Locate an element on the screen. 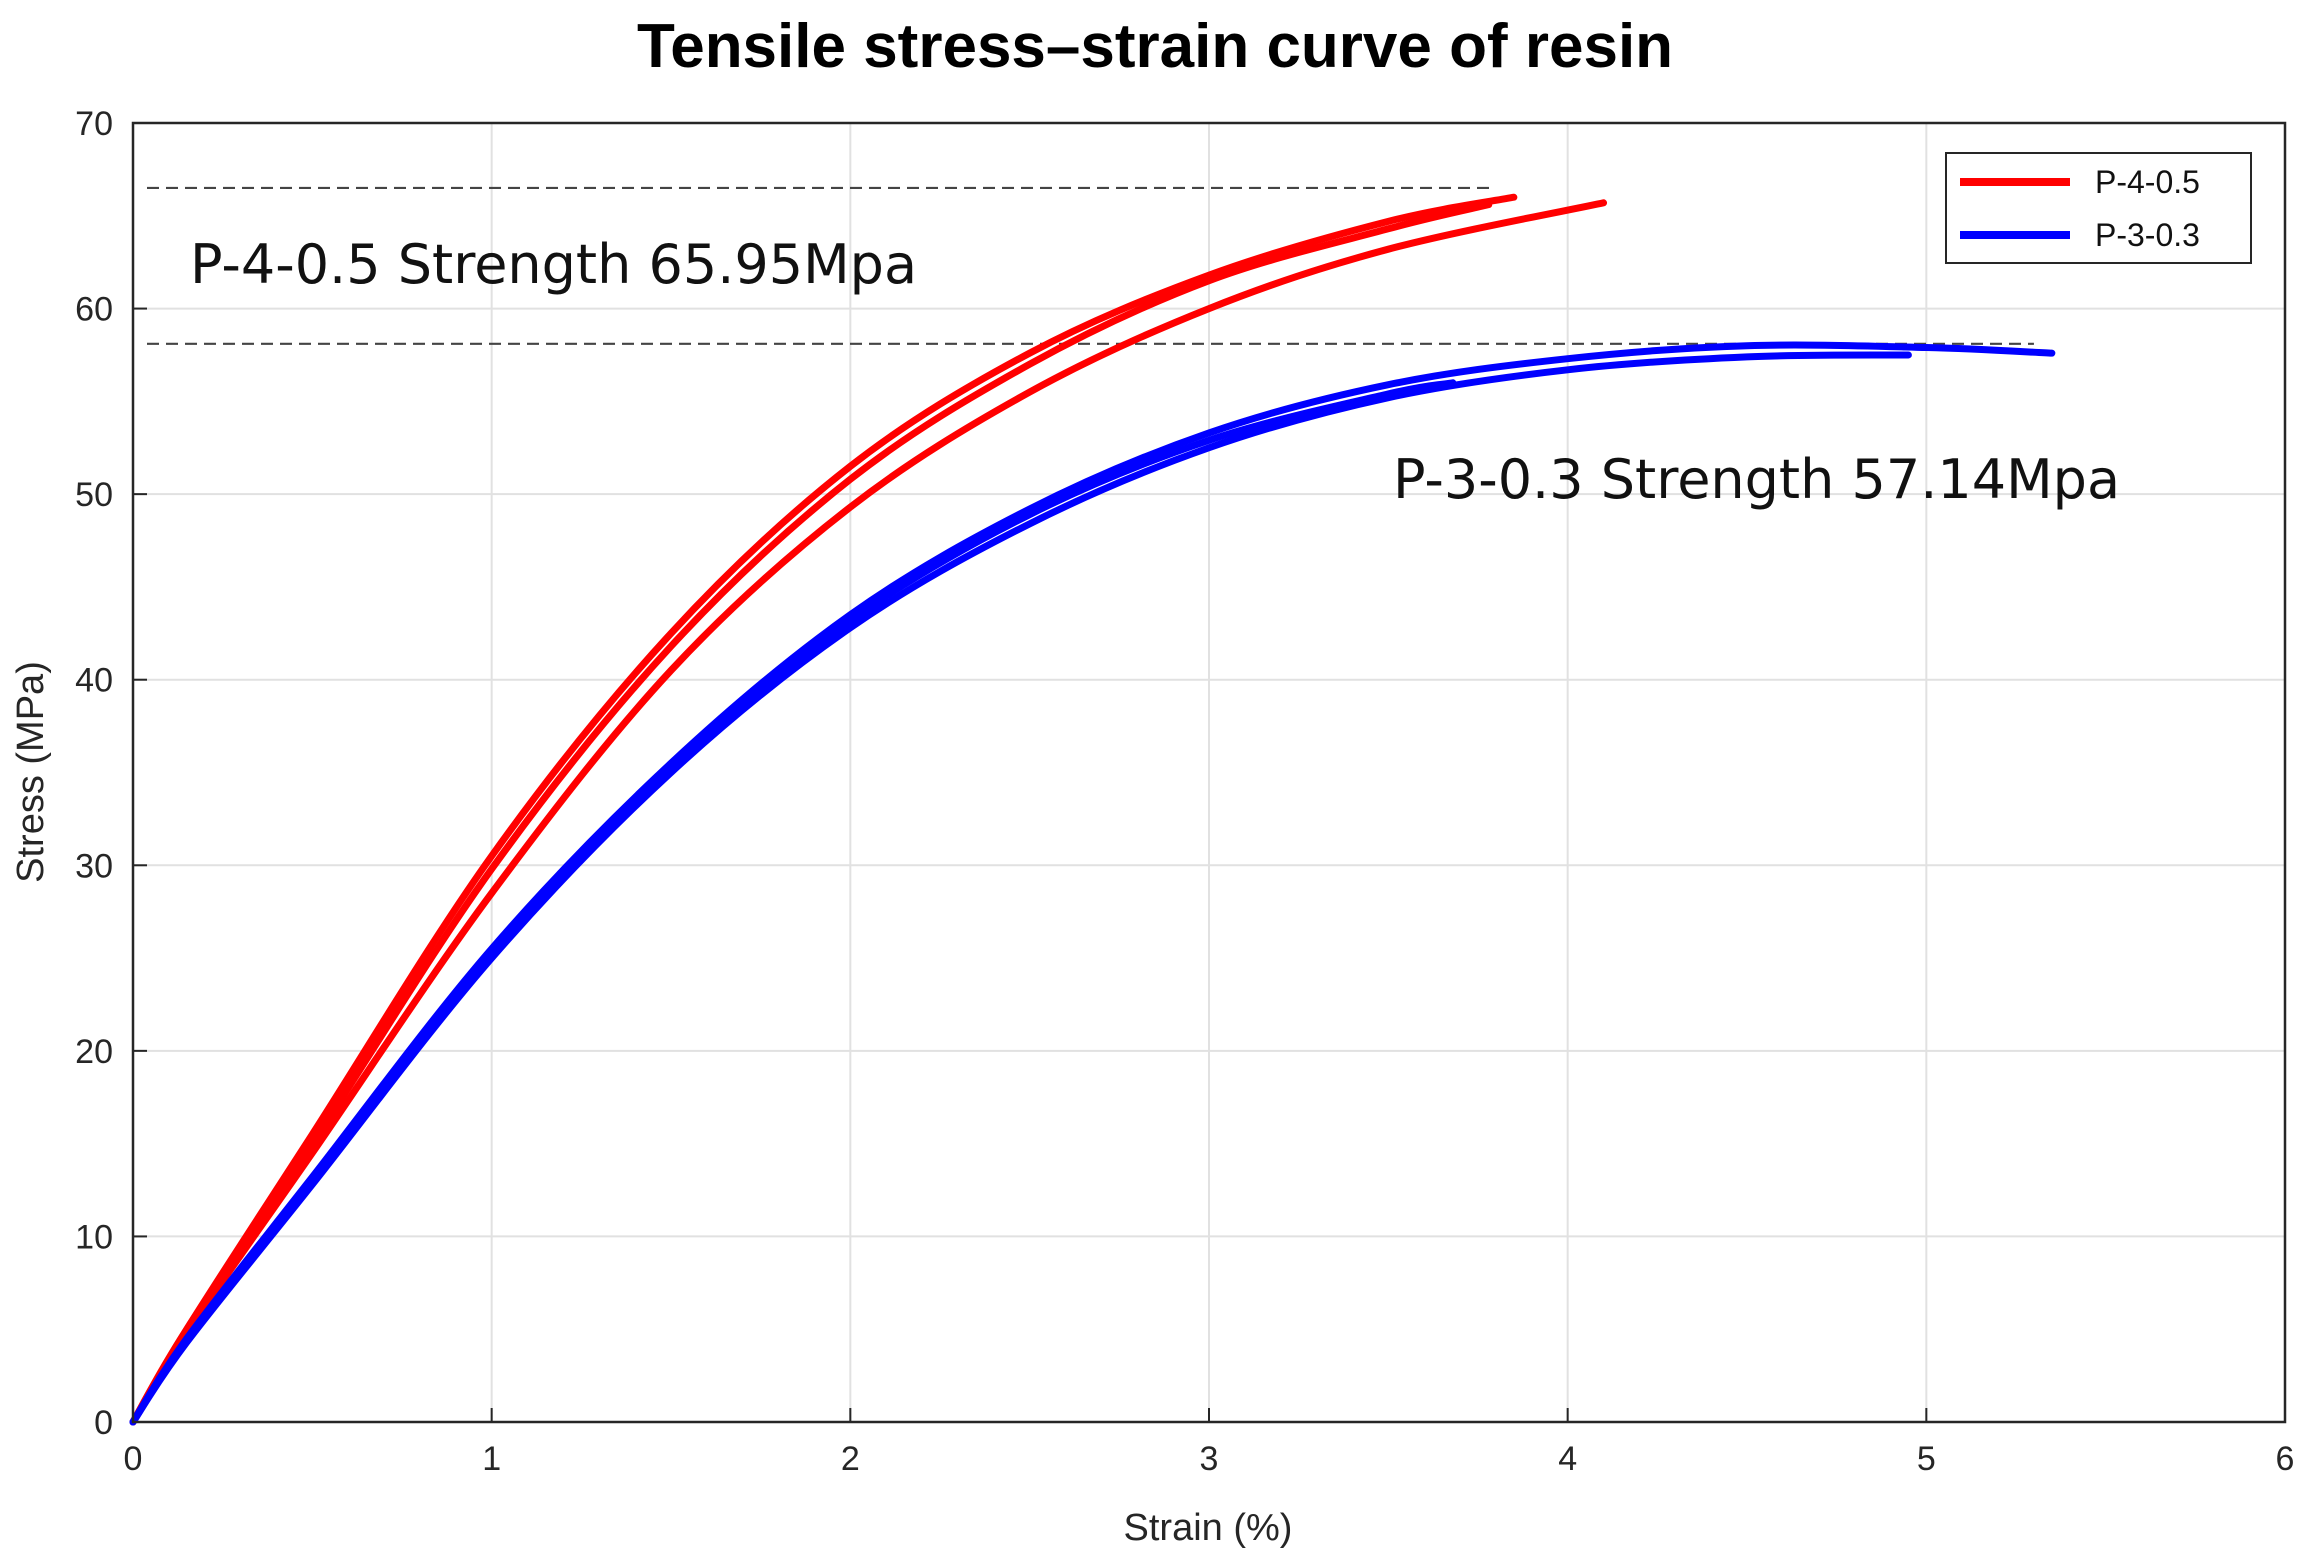  legend-box is located at coordinates (2098, 208).